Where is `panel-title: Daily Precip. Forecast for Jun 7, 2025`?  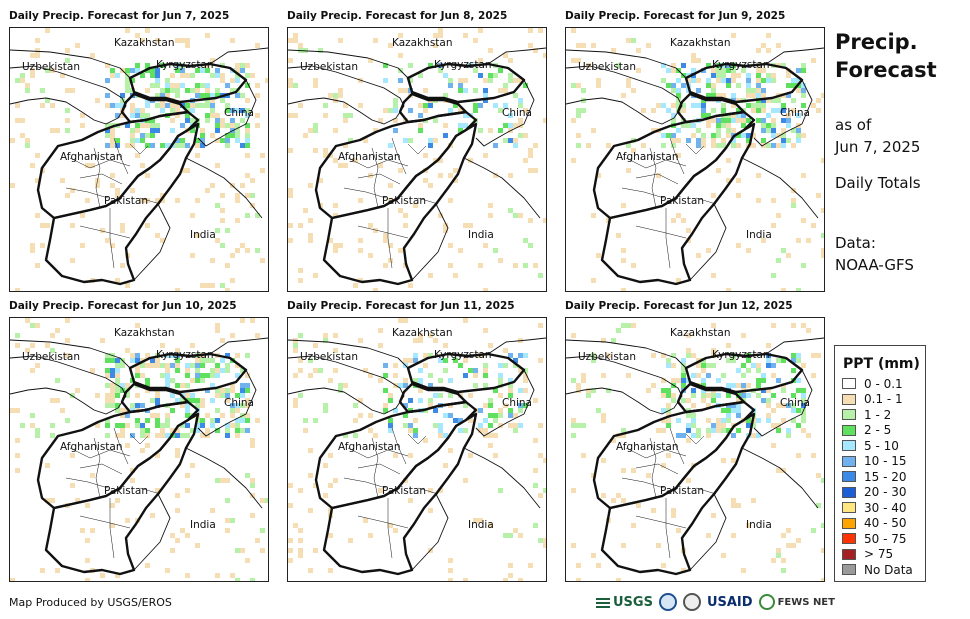 panel-title: Daily Precip. Forecast for Jun 7, 2025 is located at coordinates (119, 16).